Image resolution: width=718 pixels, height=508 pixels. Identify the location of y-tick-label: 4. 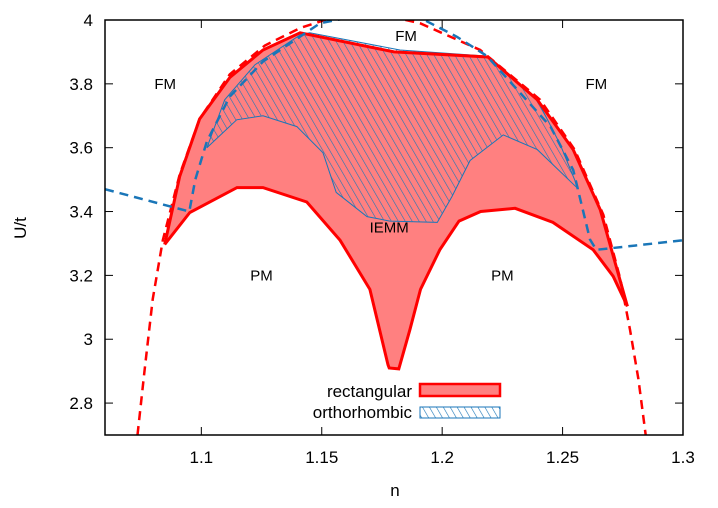
(88, 20).